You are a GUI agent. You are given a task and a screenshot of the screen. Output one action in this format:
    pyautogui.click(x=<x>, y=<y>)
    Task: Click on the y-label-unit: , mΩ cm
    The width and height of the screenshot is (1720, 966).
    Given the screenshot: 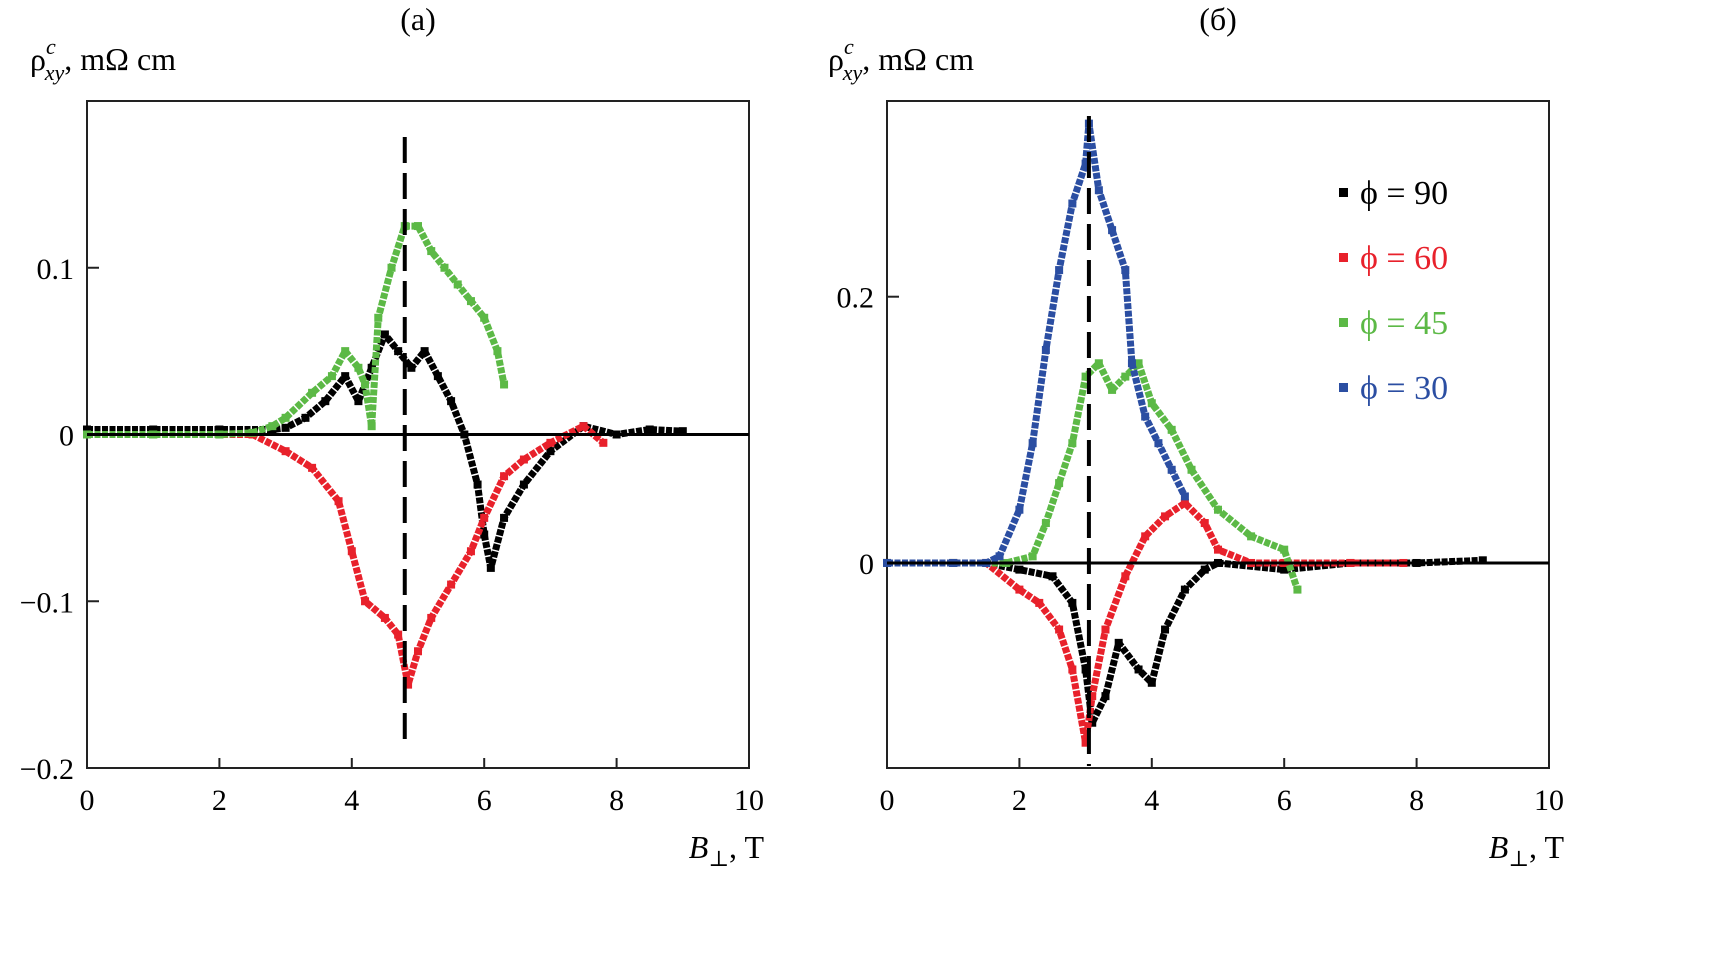 What is the action you would take?
    pyautogui.click(x=918, y=59)
    